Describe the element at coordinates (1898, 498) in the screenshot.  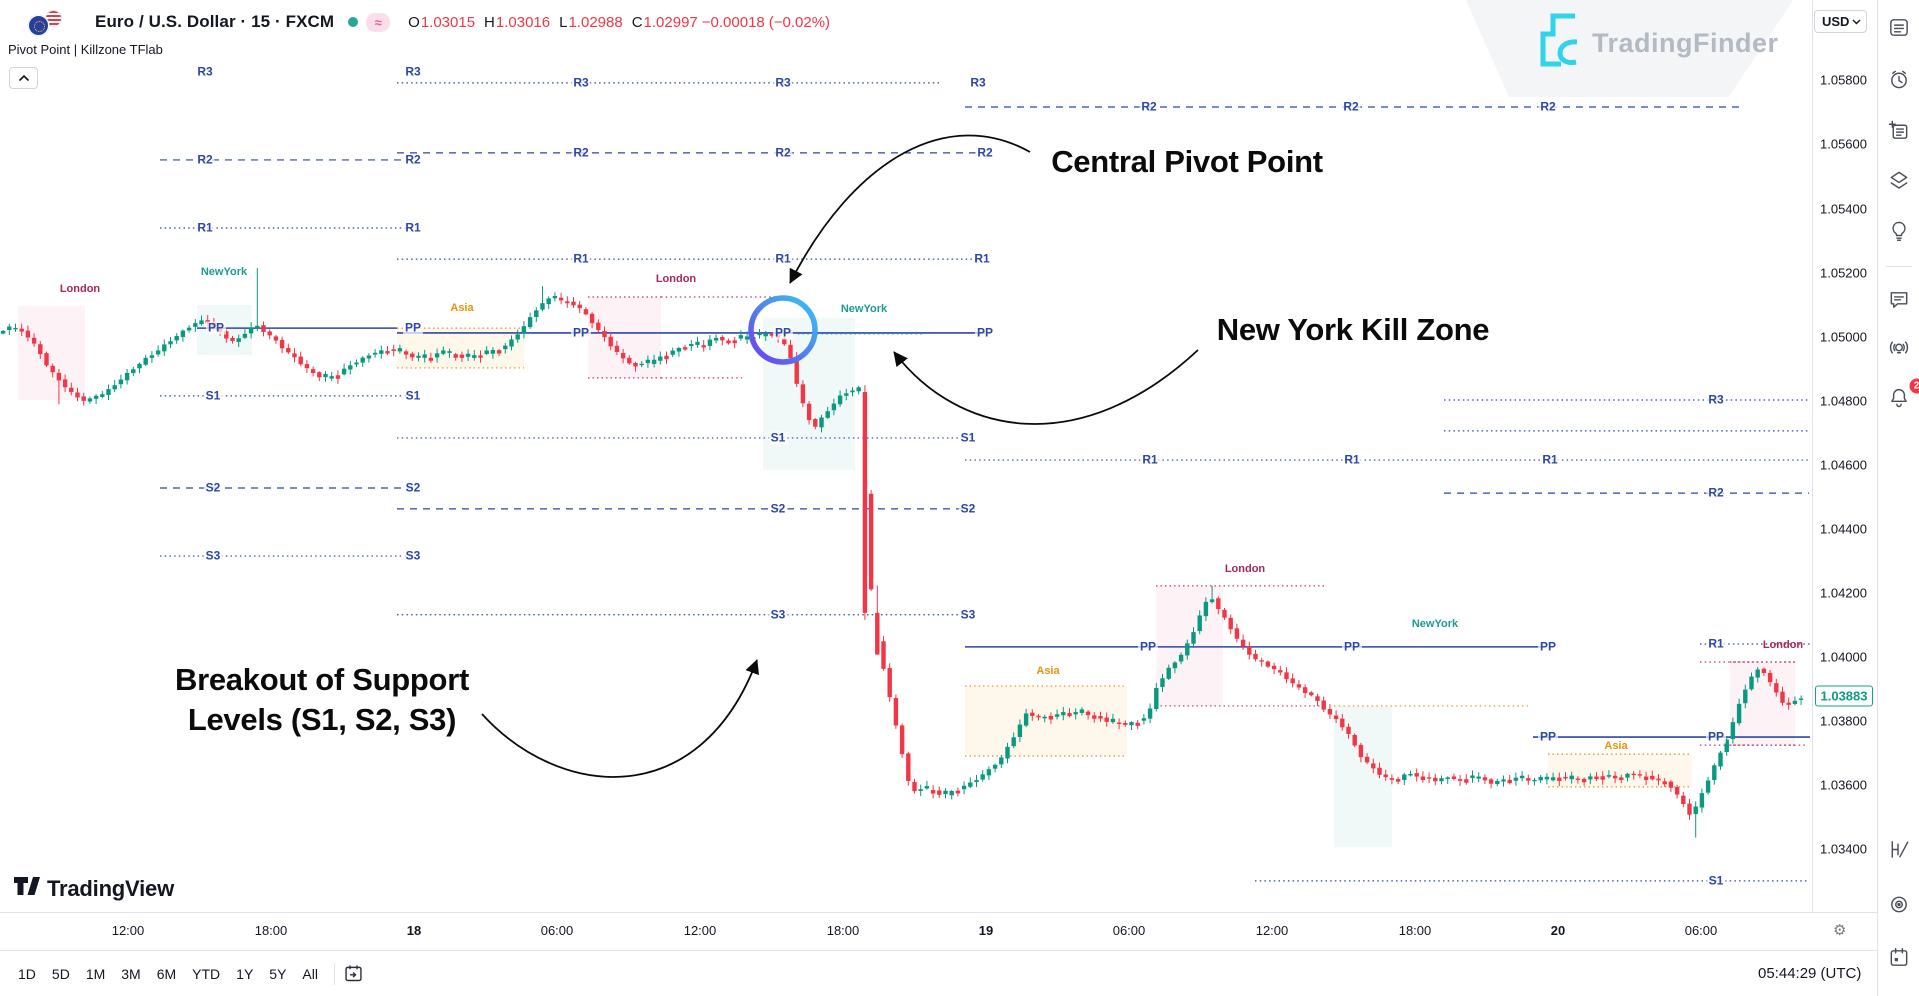
I see `right-icon-sidebar: 2` at that location.